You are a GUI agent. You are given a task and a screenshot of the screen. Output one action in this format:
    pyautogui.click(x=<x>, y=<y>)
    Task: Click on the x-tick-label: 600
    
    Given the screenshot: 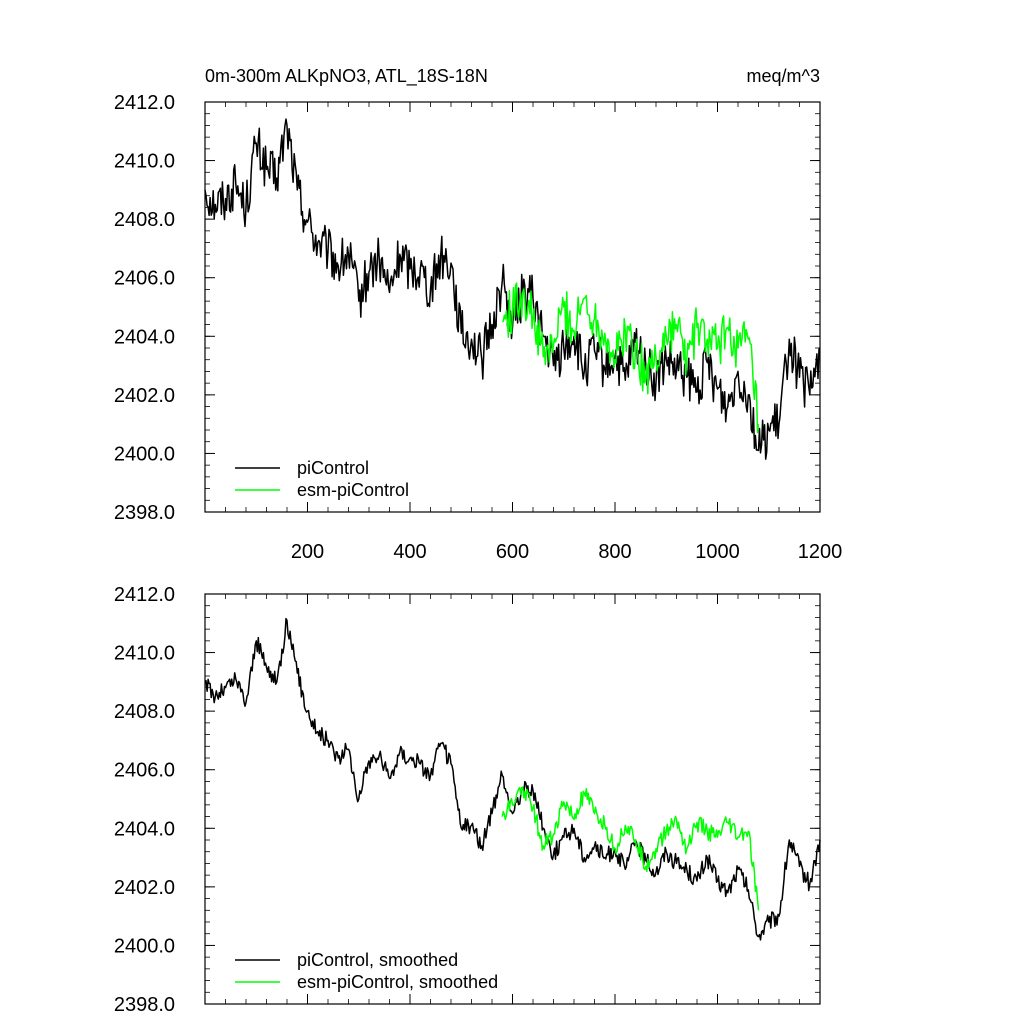 What is the action you would take?
    pyautogui.click(x=512, y=552)
    